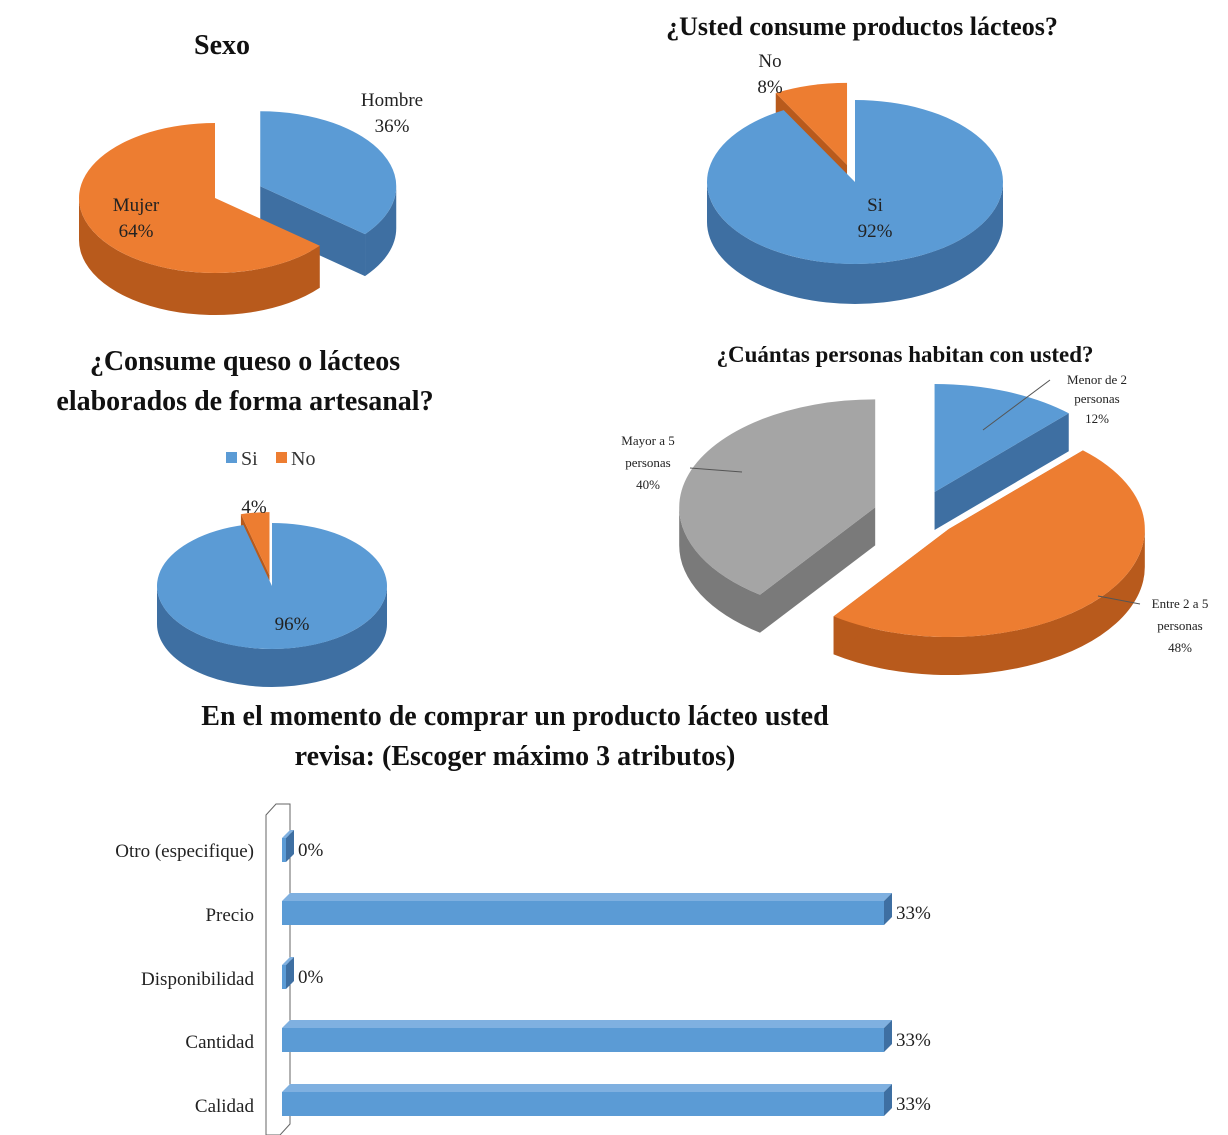  What do you see at coordinates (219, 1042) in the screenshot?
I see `category-label: Cantidad` at bounding box center [219, 1042].